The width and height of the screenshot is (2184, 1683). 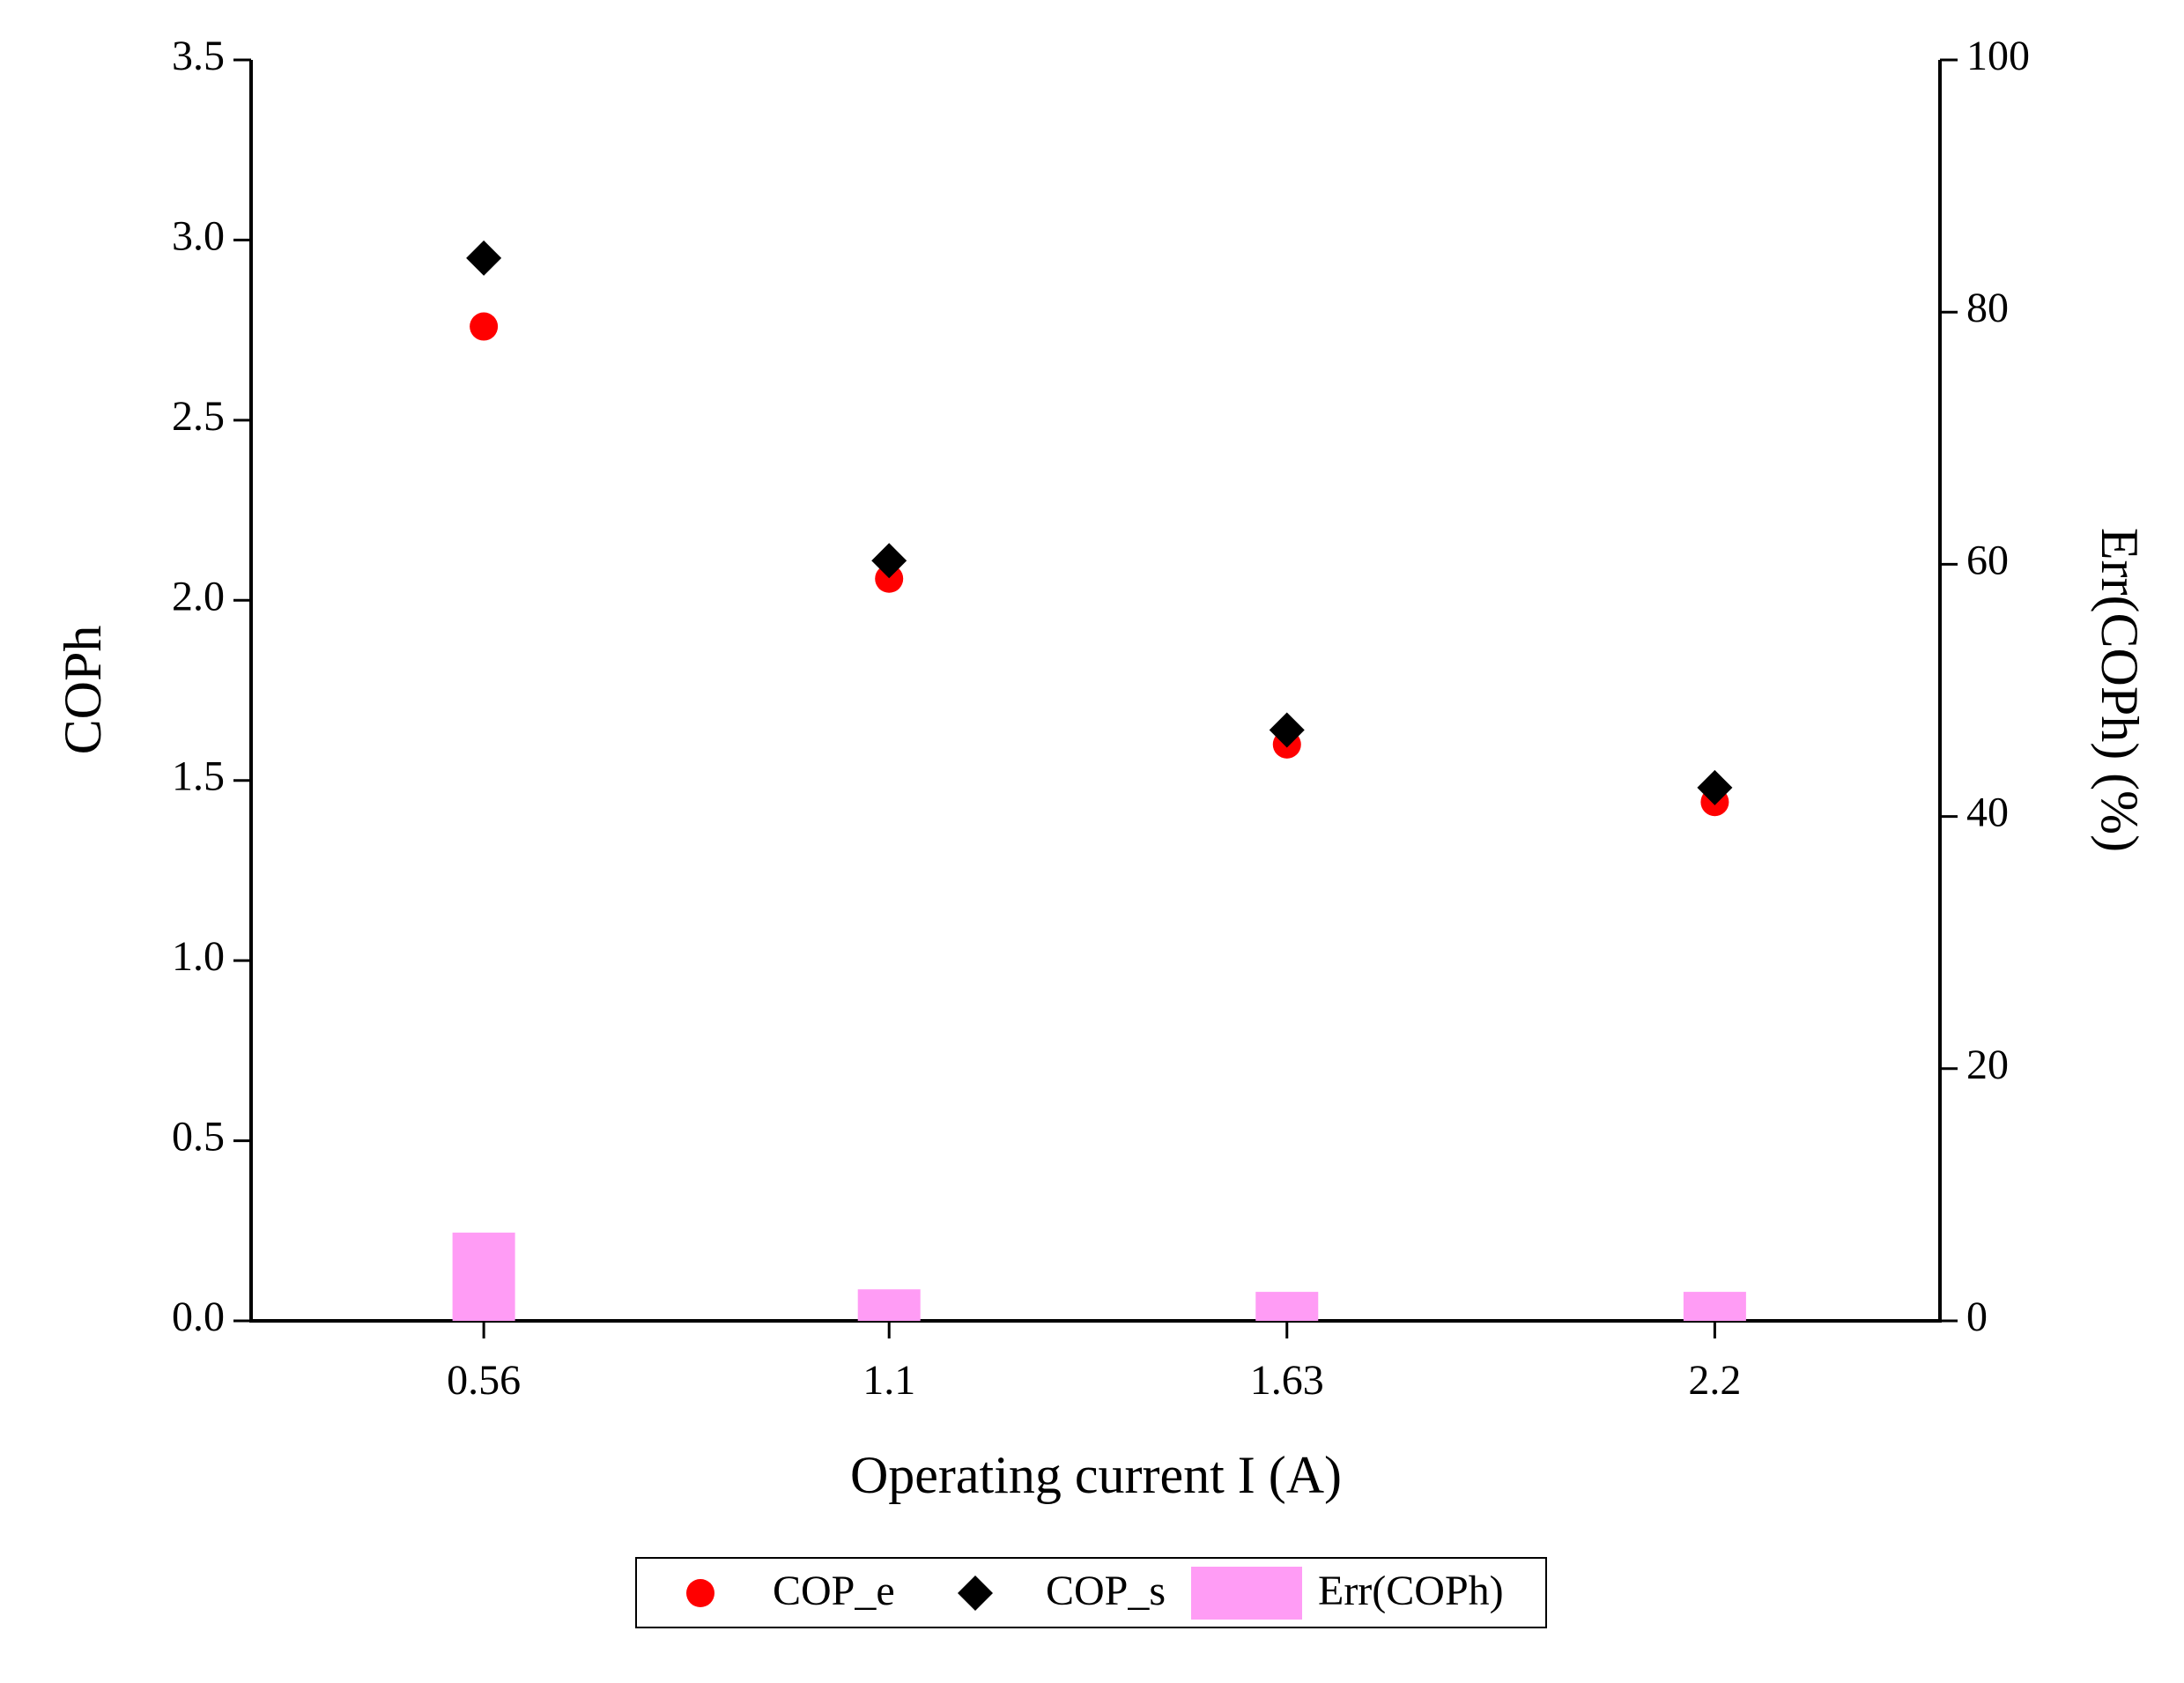 What do you see at coordinates (834, 1591) in the screenshot?
I see `legend-label: COP_e` at bounding box center [834, 1591].